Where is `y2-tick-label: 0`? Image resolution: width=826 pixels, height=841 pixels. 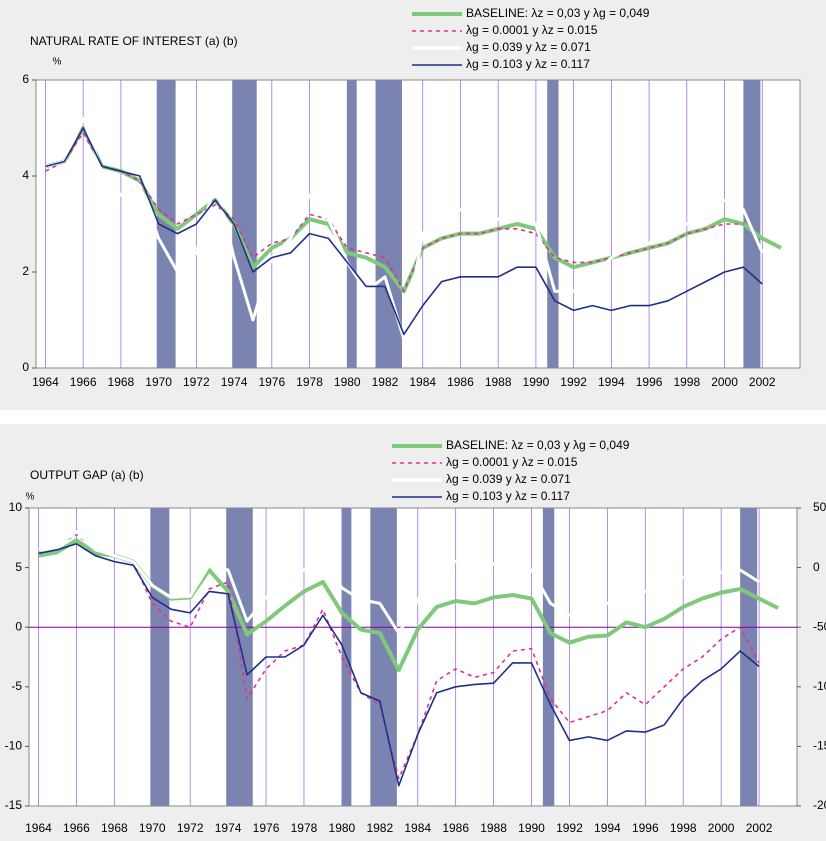 y2-tick-label: 0 is located at coordinates (816, 567).